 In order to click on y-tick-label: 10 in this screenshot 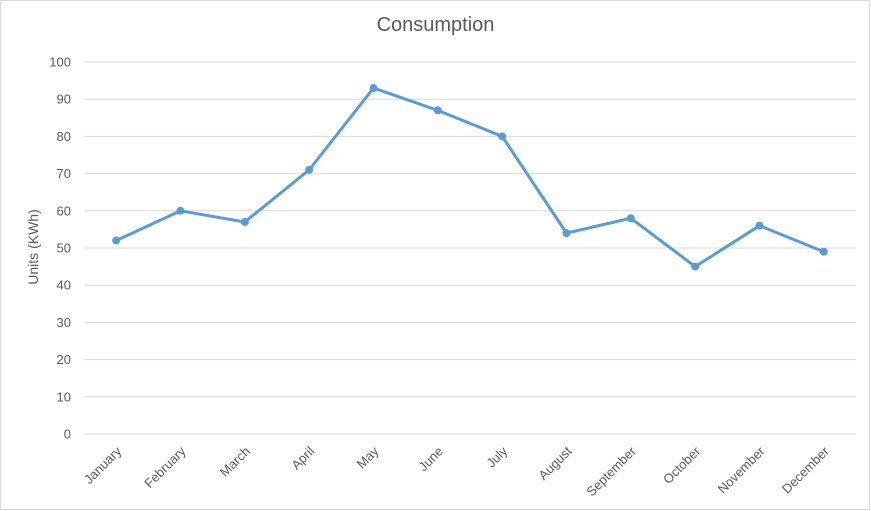, I will do `click(64, 396)`.